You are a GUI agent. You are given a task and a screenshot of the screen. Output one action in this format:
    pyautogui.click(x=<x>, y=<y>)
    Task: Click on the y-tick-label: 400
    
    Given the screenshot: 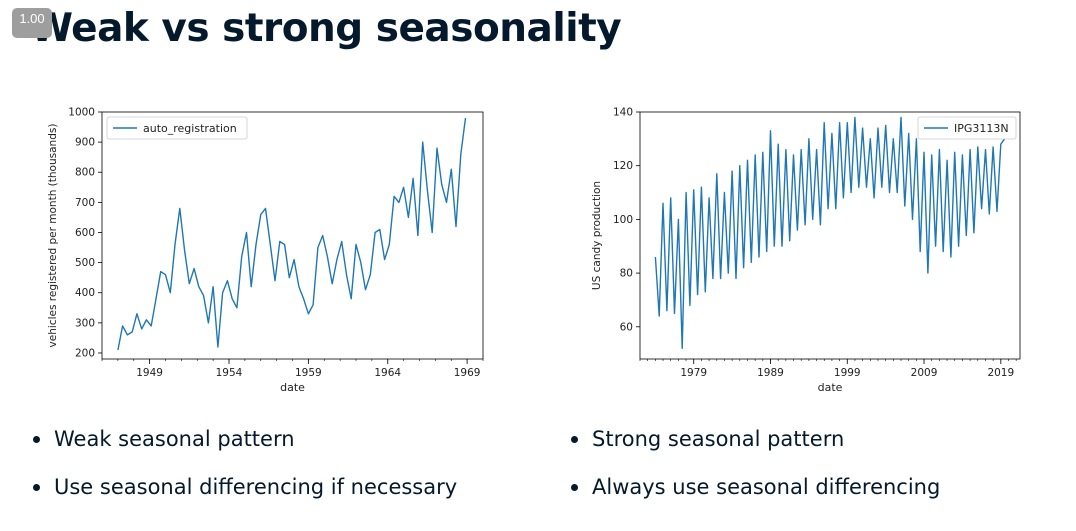 What is the action you would take?
    pyautogui.click(x=85, y=293)
    